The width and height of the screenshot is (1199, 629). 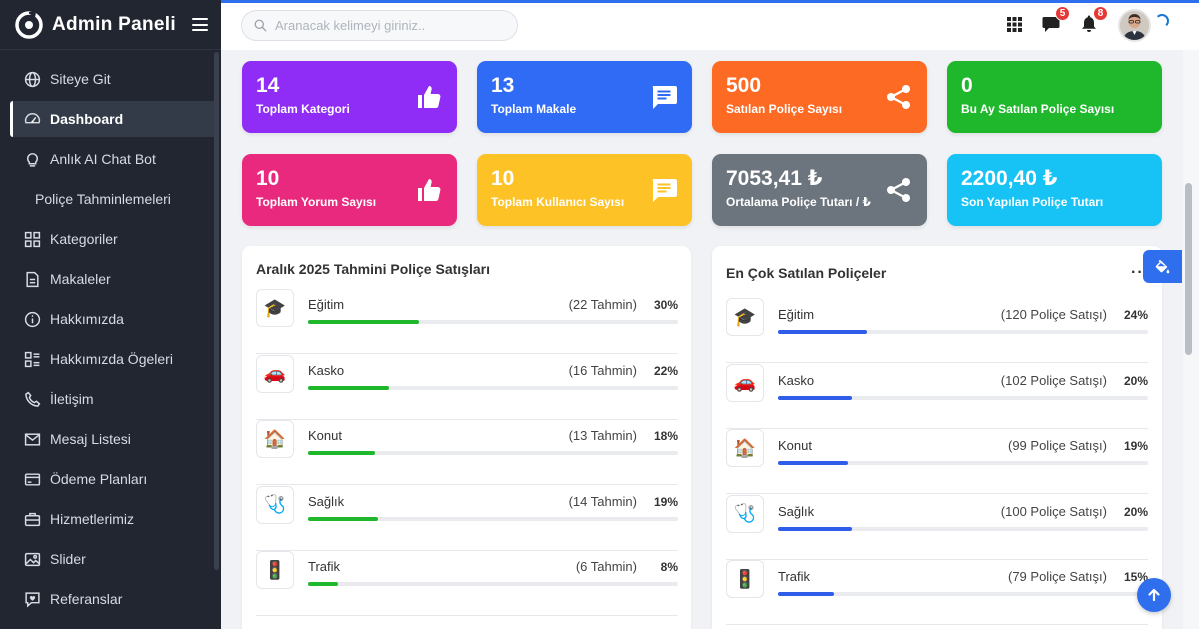 What do you see at coordinates (349, 190) in the screenshot?
I see `stat-card: 10 Toplam Yorum Sayısı` at bounding box center [349, 190].